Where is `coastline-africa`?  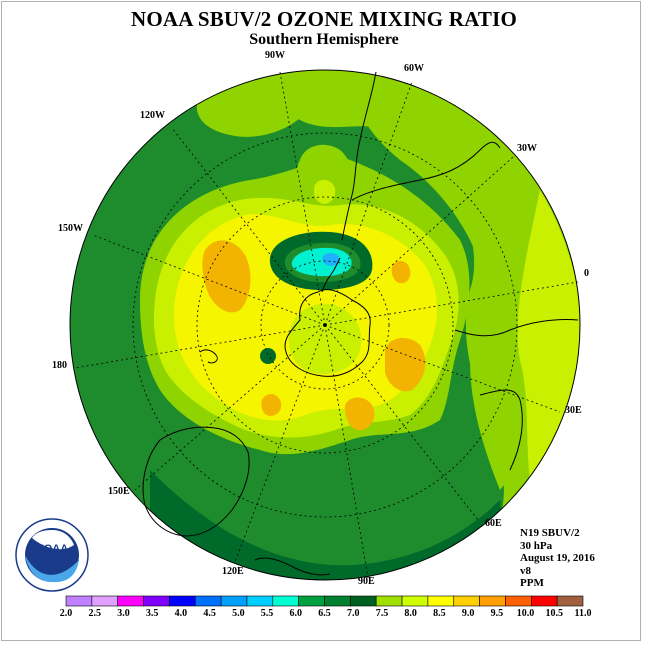
coastline-africa is located at coordinates (516, 328).